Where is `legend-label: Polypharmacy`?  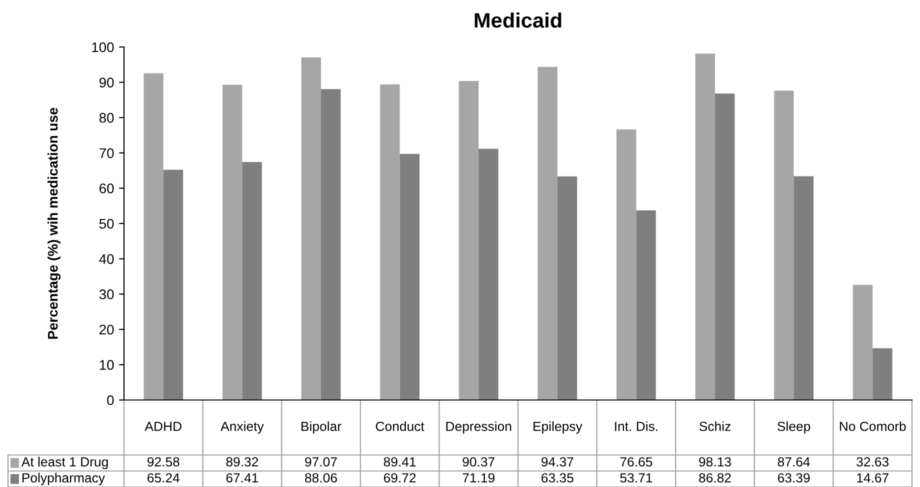 legend-label: Polypharmacy is located at coordinates (63, 479).